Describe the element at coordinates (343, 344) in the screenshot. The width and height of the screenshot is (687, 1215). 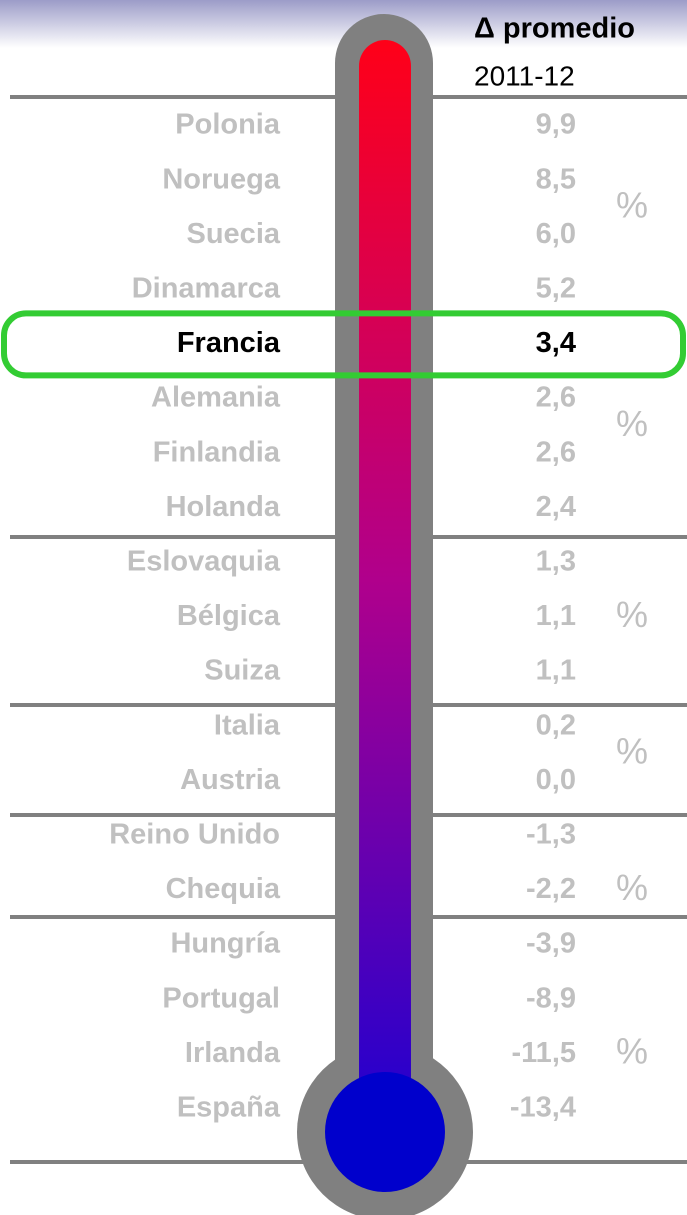
I see `highlight-box` at that location.